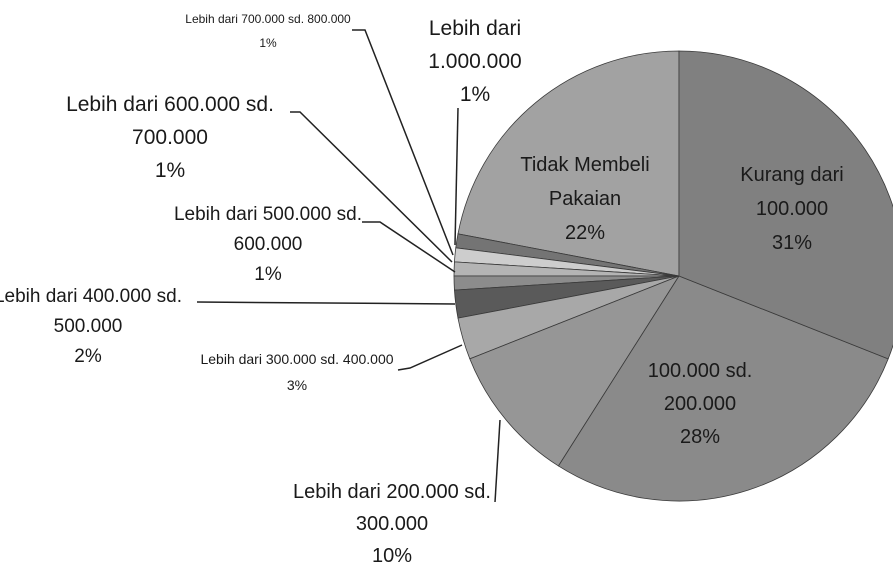 The image size is (893, 572). I want to click on category-label: Lebih dari 1.000.000, so click(475, 45).